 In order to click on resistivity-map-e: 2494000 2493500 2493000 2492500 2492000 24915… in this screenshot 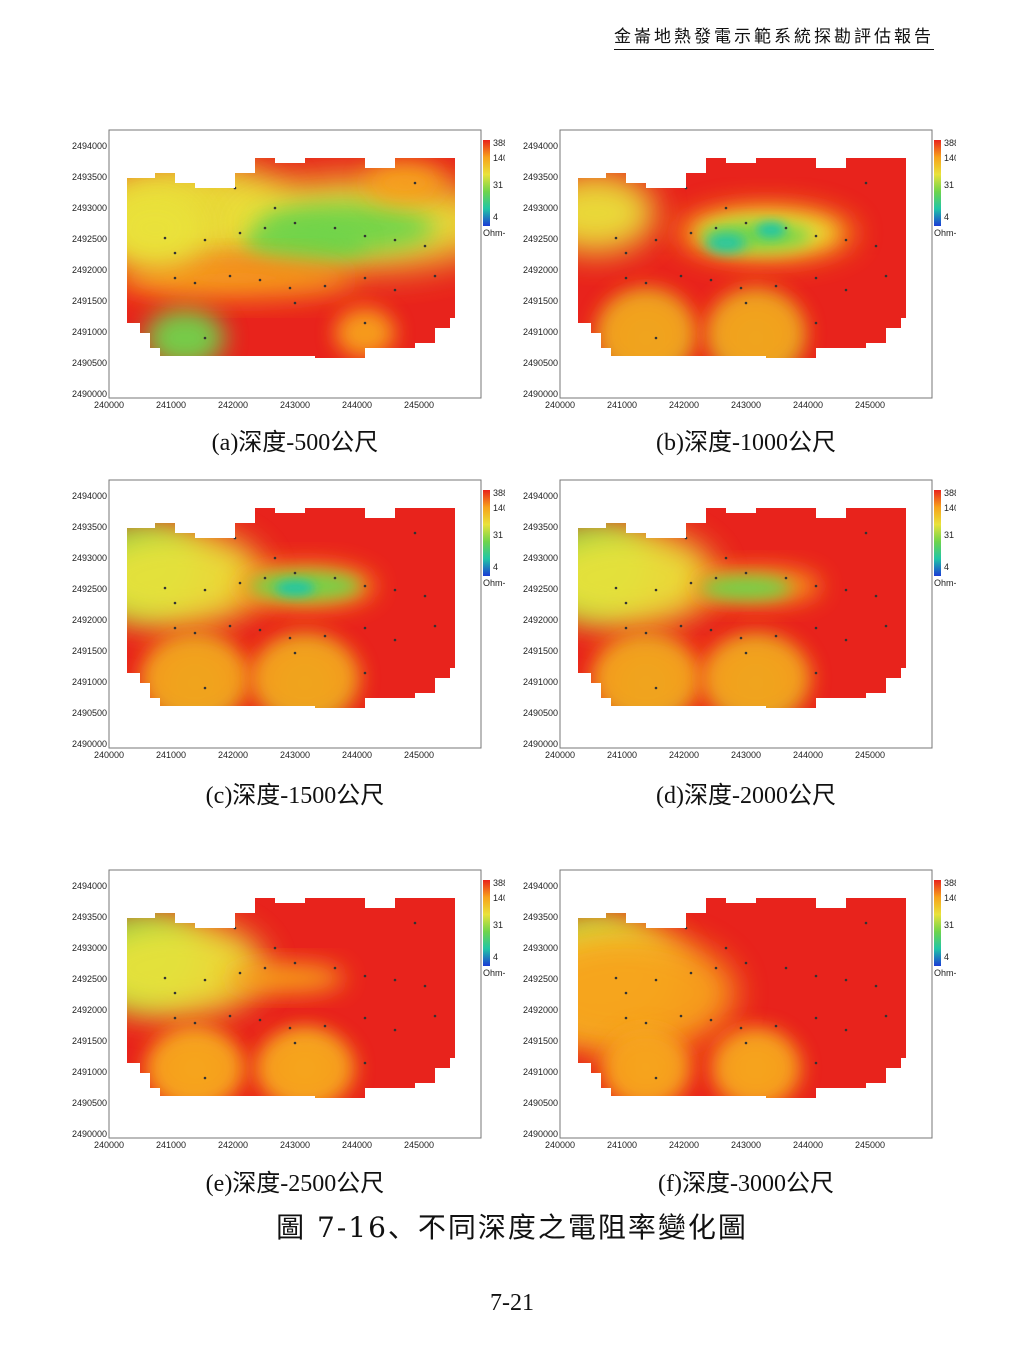, I will do `click(288, 1009)`.